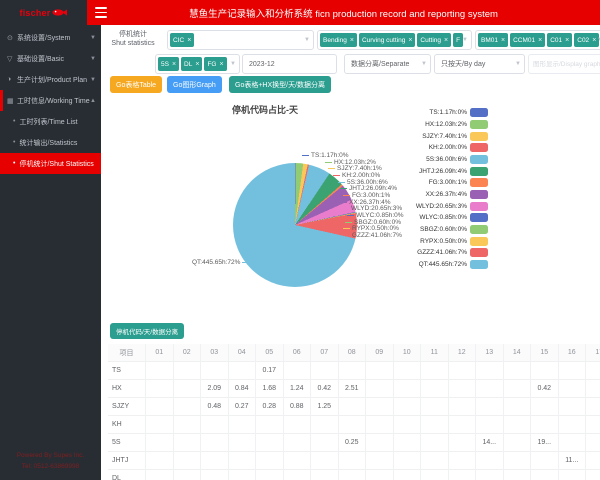 The height and width of the screenshot is (480, 600). I want to click on legend-item: WLYC:0.85h:0%, so click(446, 218).